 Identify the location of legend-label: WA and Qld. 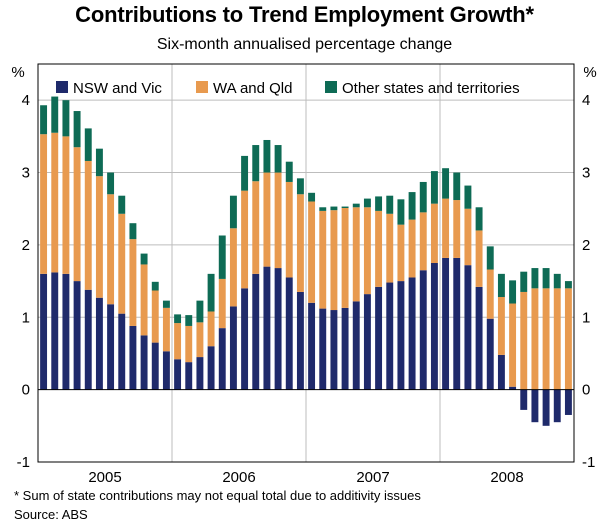
(252, 88).